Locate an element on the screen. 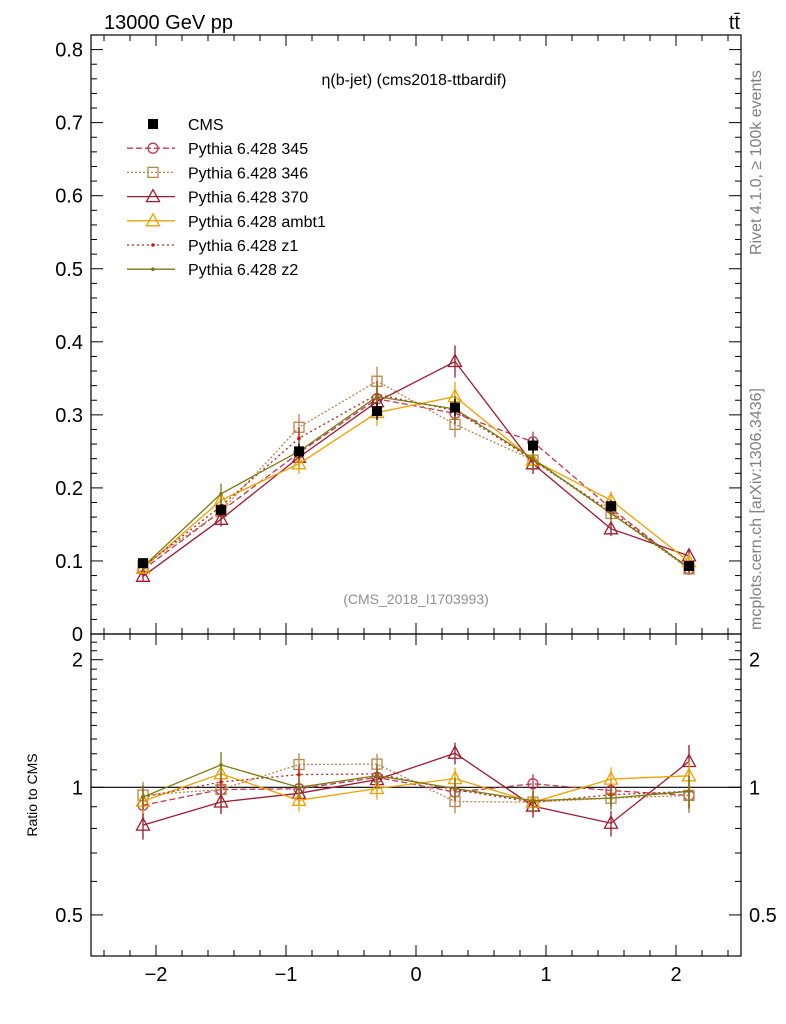 The height and width of the screenshot is (1024, 786). series-0-ratio-line is located at coordinates (416, 791).